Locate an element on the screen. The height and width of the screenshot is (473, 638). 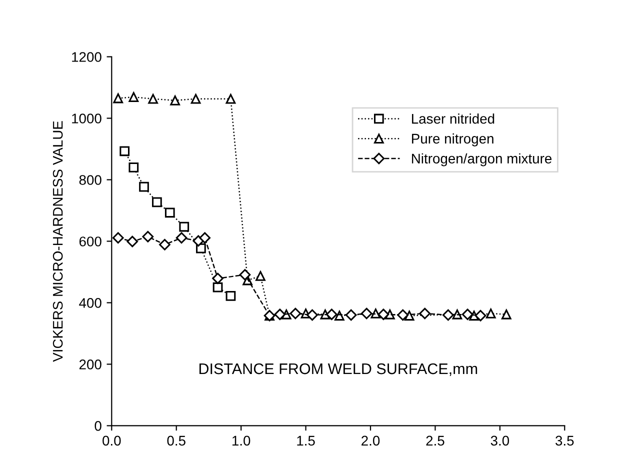
legend-label: Nitrogen/argon mixture is located at coordinates (482, 159).